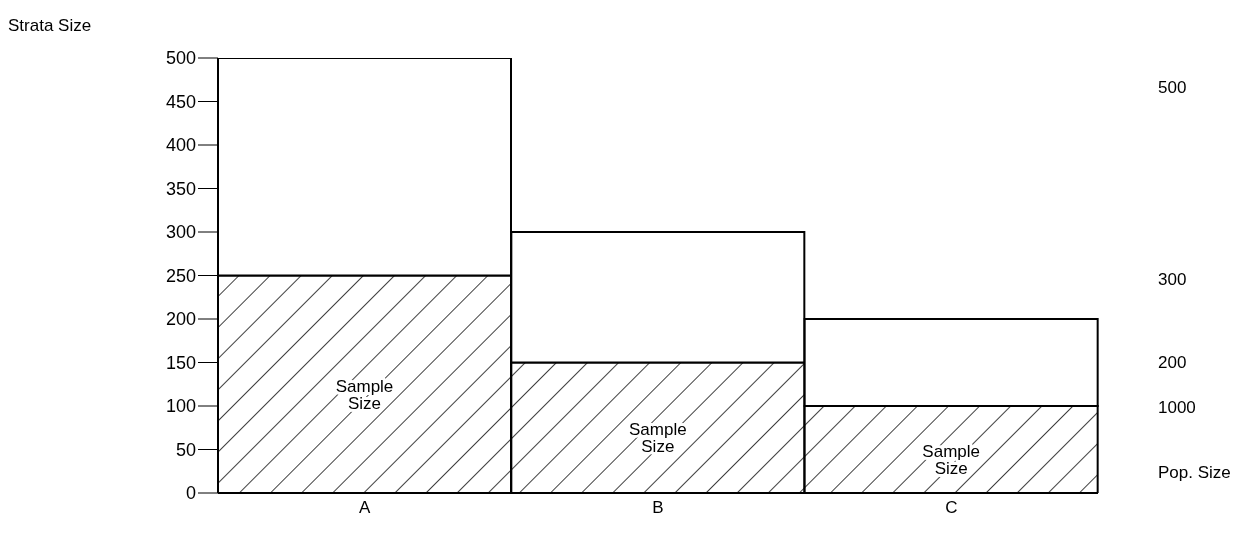 This screenshot has width=1249, height=542. I want to click on x-tick-label: A, so click(364, 508).